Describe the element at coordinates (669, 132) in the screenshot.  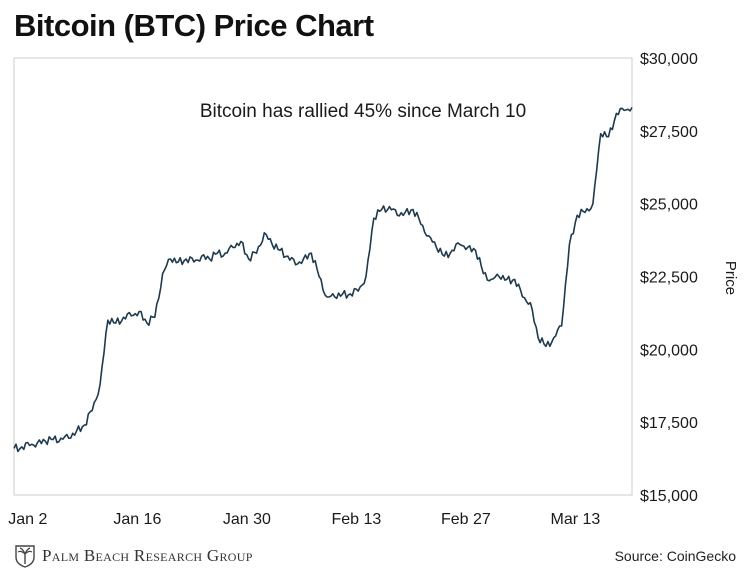
I see `y-tick-label: $27,500` at that location.